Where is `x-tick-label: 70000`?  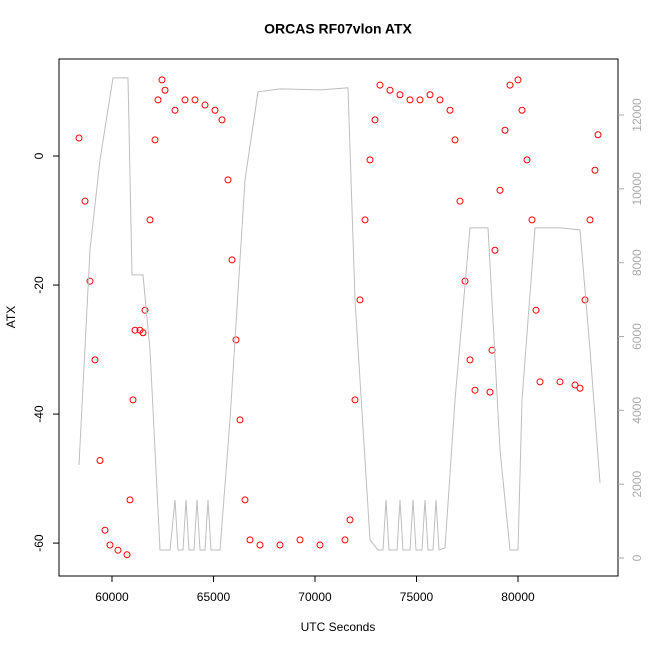
x-tick-label: 70000 is located at coordinates (315, 597).